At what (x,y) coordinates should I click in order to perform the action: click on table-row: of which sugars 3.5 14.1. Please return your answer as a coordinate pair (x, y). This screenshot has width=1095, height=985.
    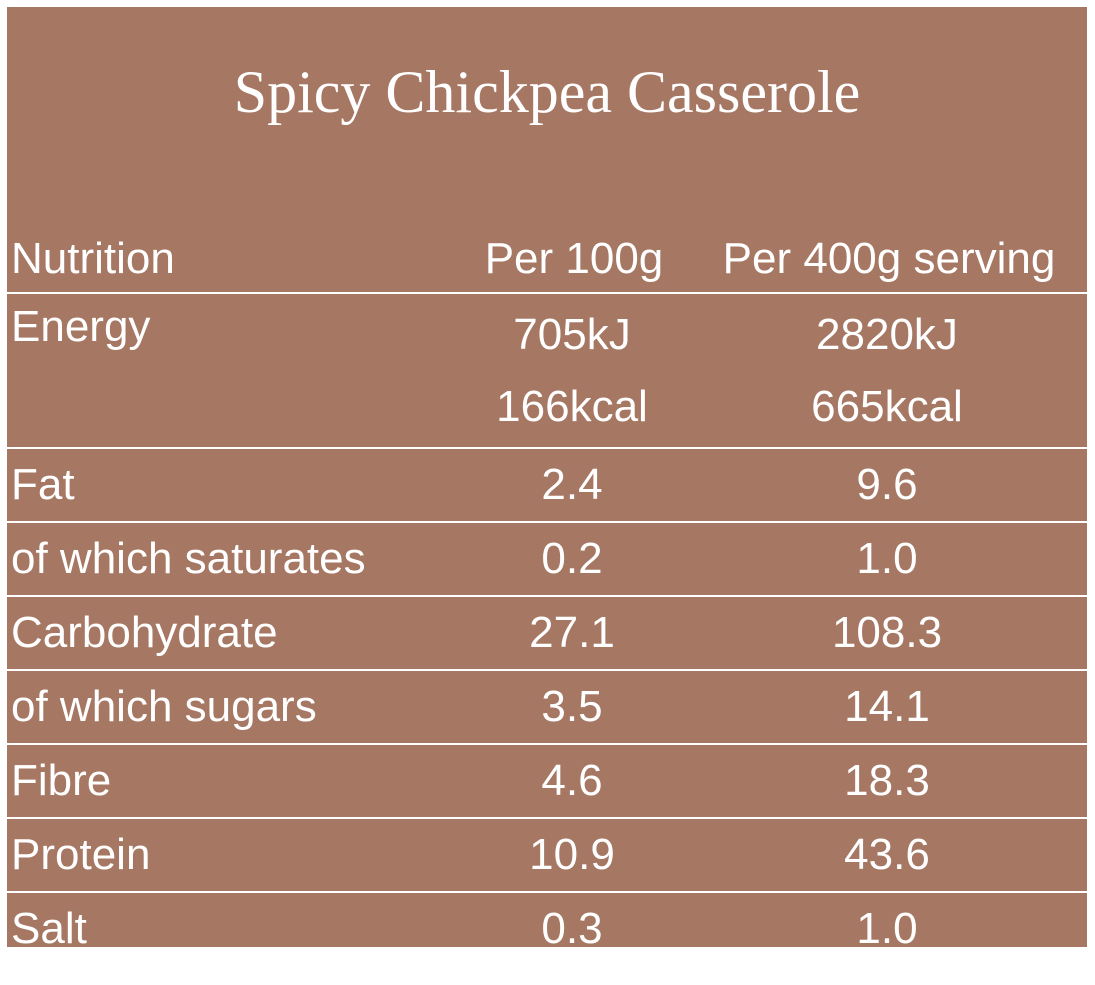
    Looking at the image, I should click on (547, 707).